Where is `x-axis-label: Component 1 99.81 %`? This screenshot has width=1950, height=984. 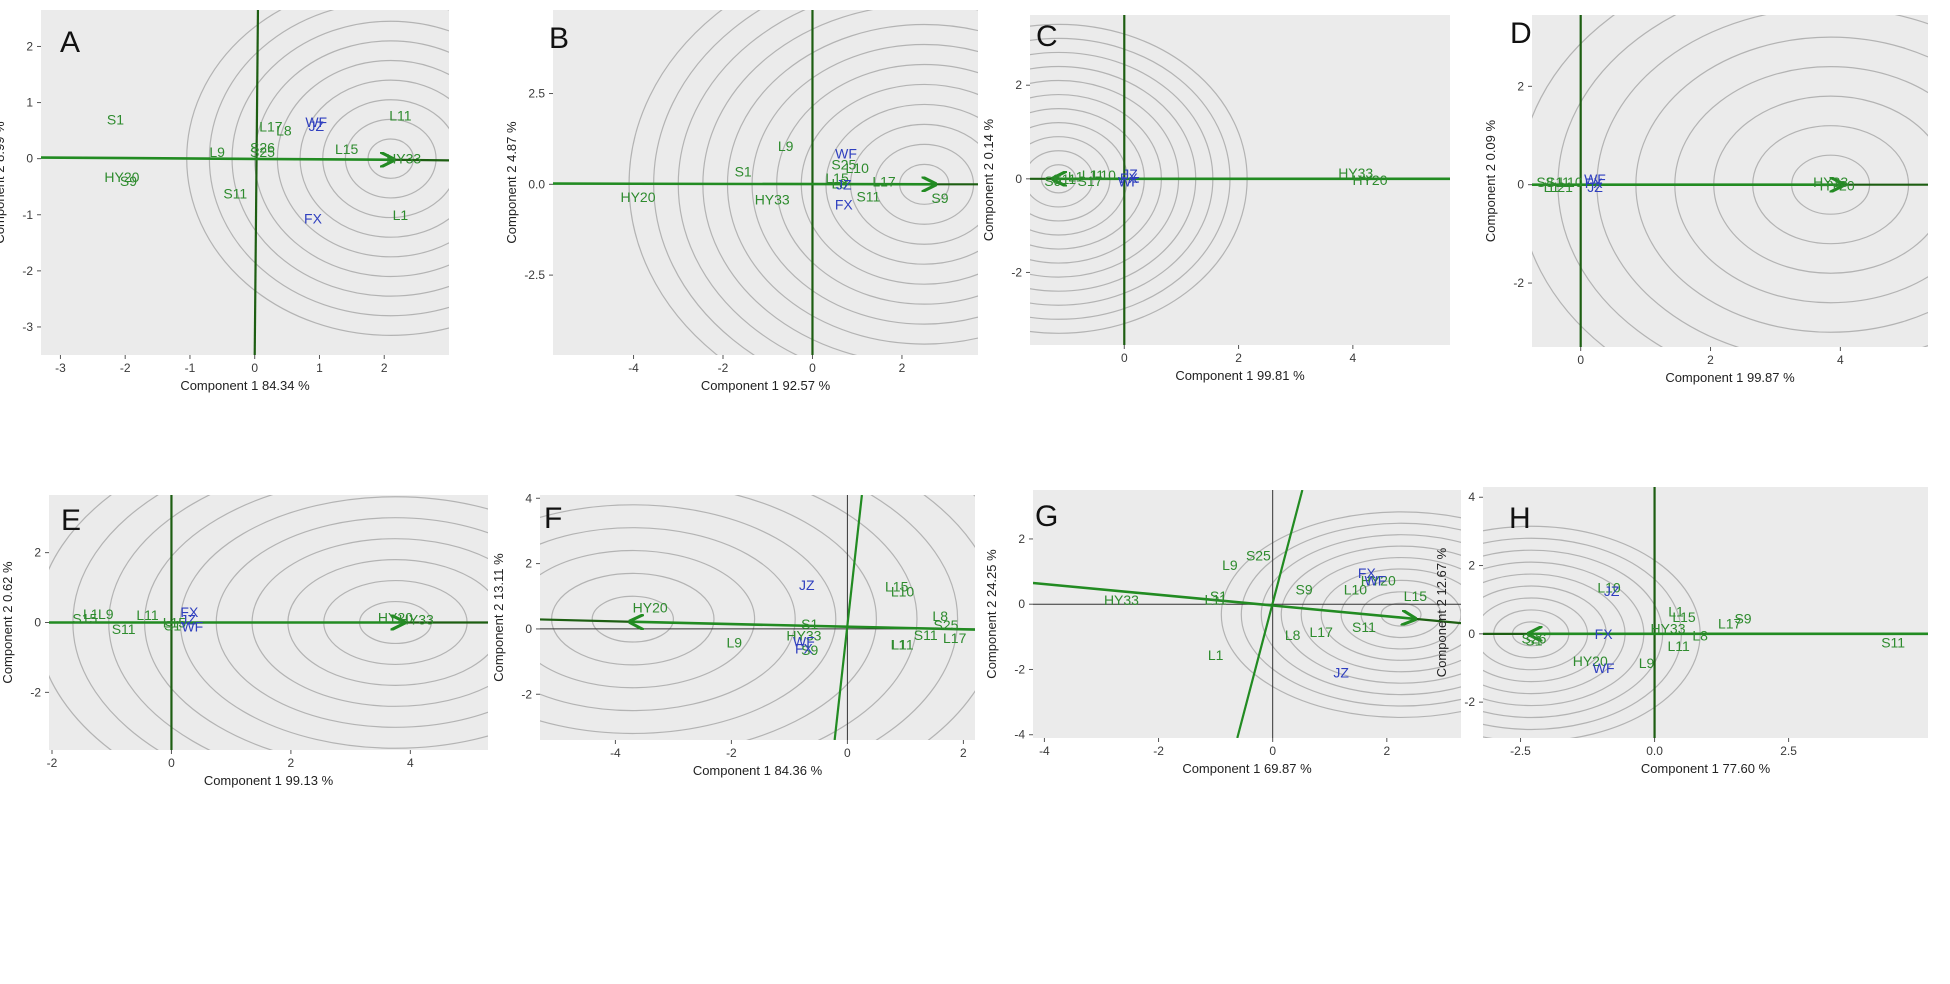
x-axis-label: Component 1 99.81 % is located at coordinates (1240, 375).